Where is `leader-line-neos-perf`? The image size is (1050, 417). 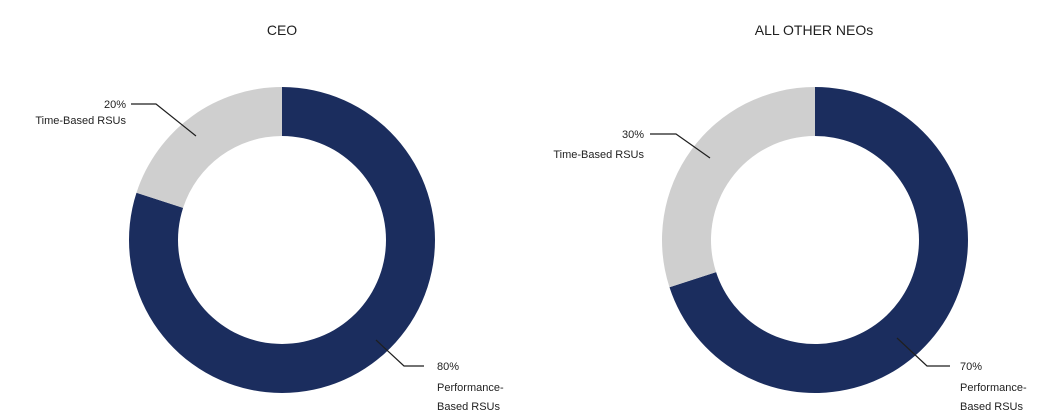
leader-line-neos-perf is located at coordinates (923, 352).